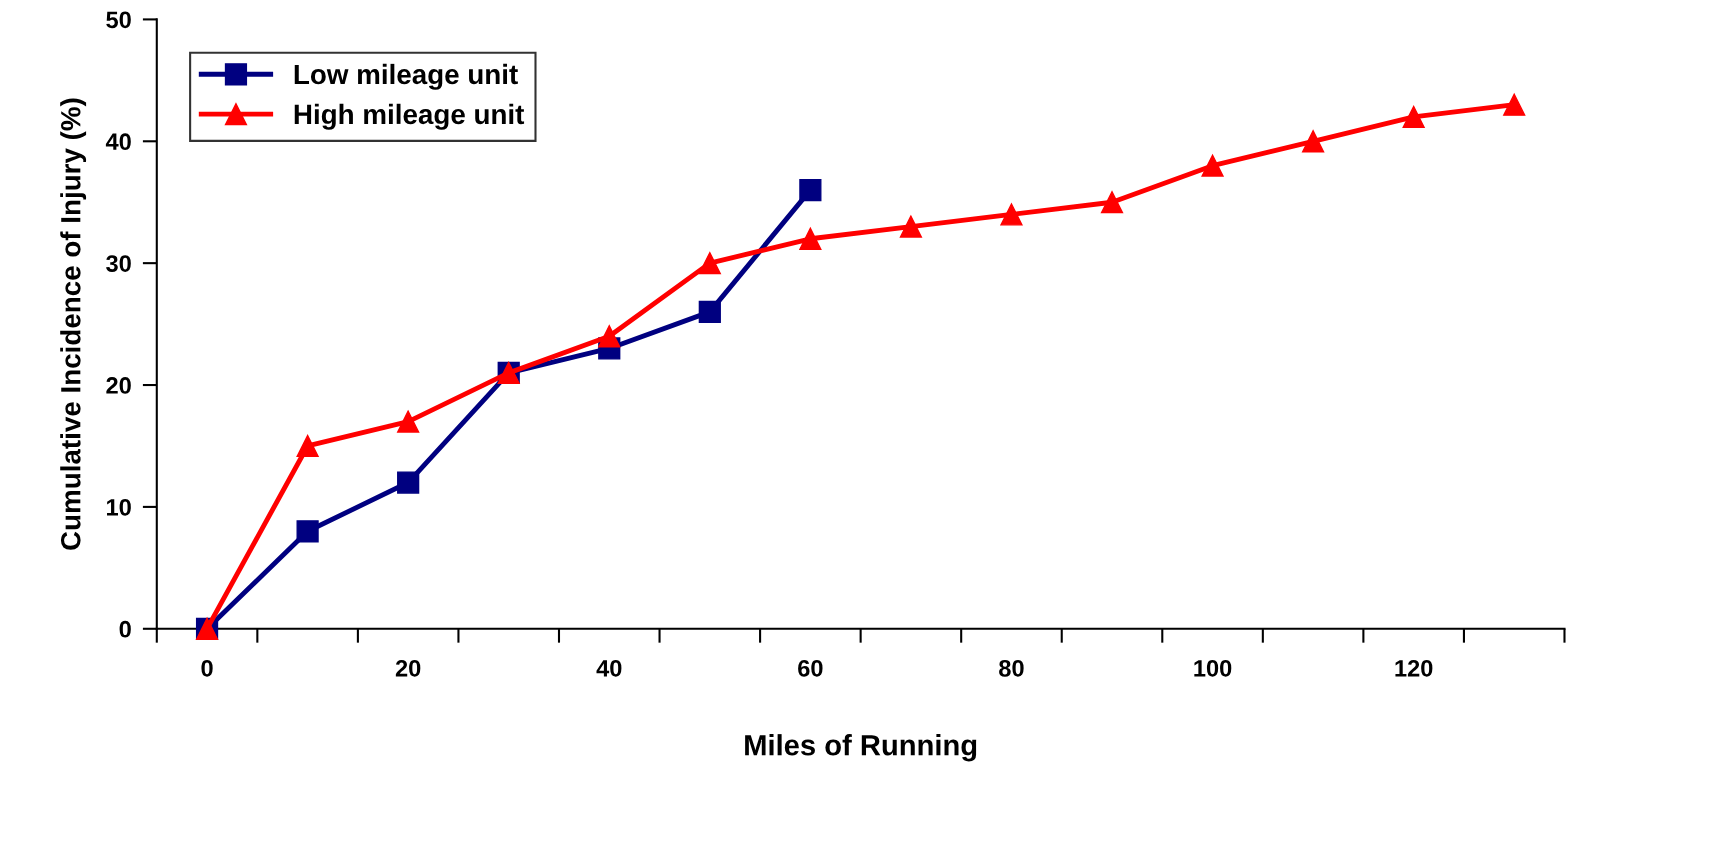 The height and width of the screenshot is (844, 1723). What do you see at coordinates (1213, 668) in the screenshot?
I see `x-tick-label: 100` at bounding box center [1213, 668].